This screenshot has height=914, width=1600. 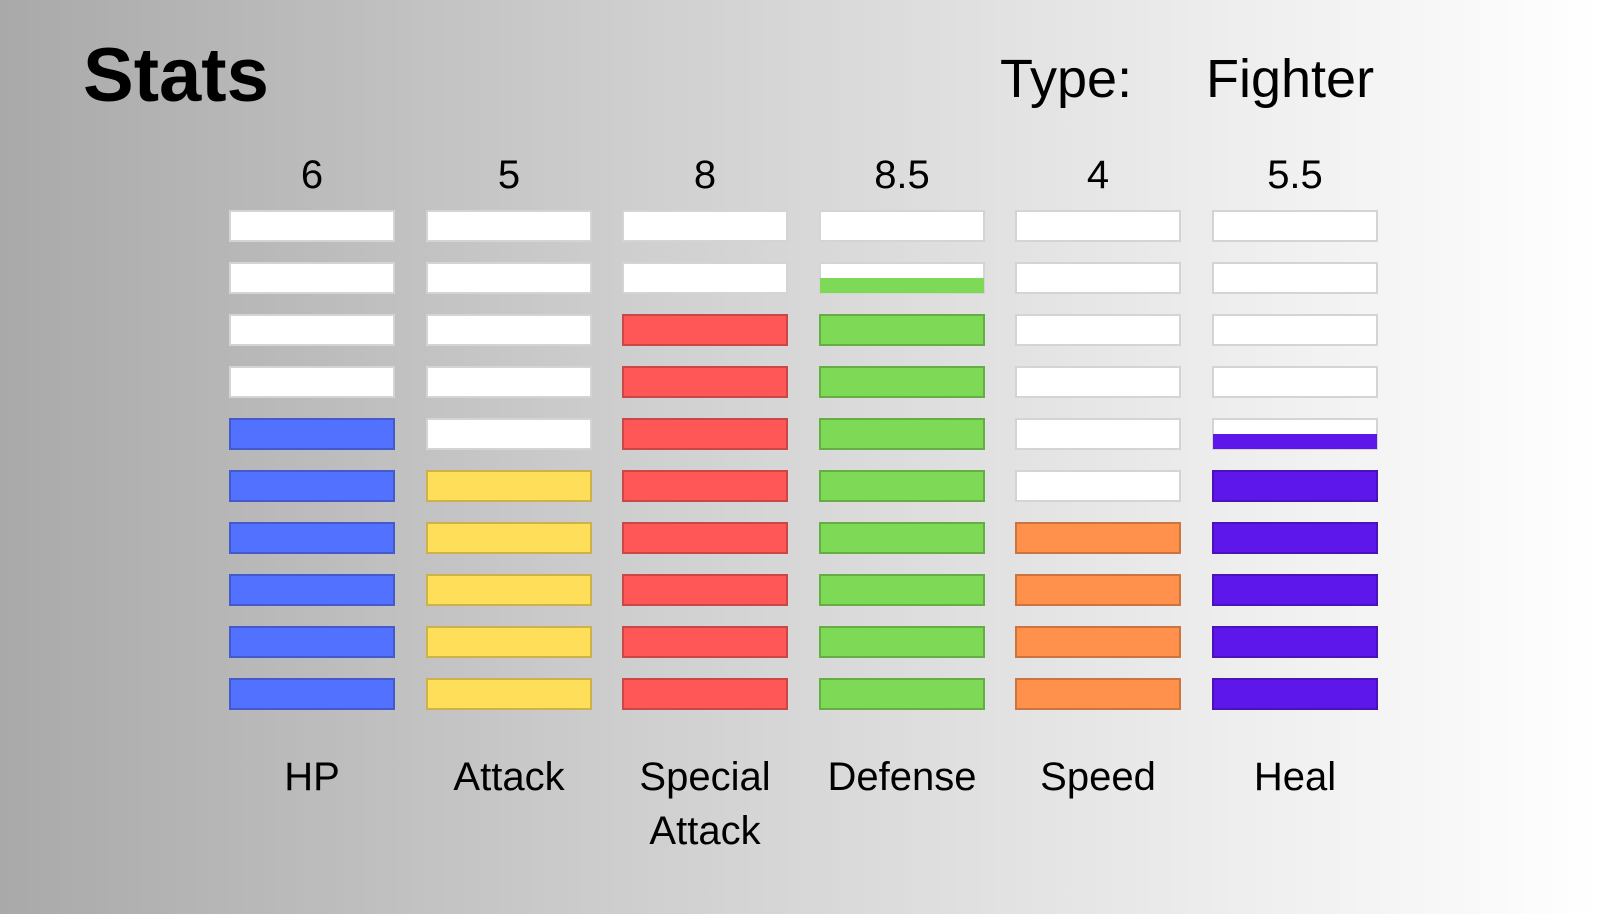 I want to click on value-label-special-attack: 8, so click(x=705, y=175).